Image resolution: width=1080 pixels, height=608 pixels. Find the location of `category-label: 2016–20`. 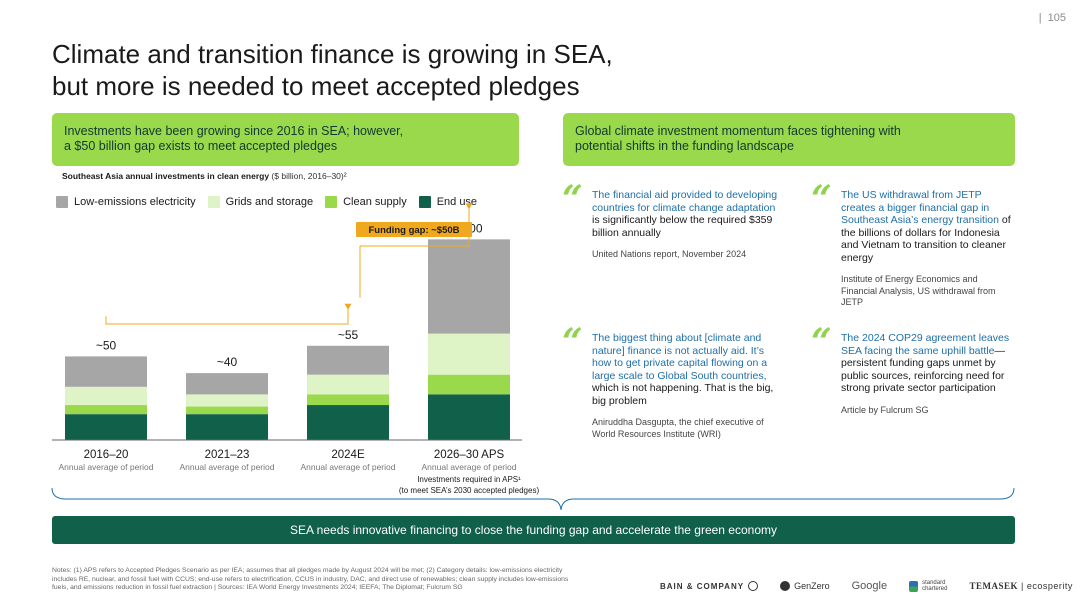

category-label: 2016–20 is located at coordinates (106, 455).